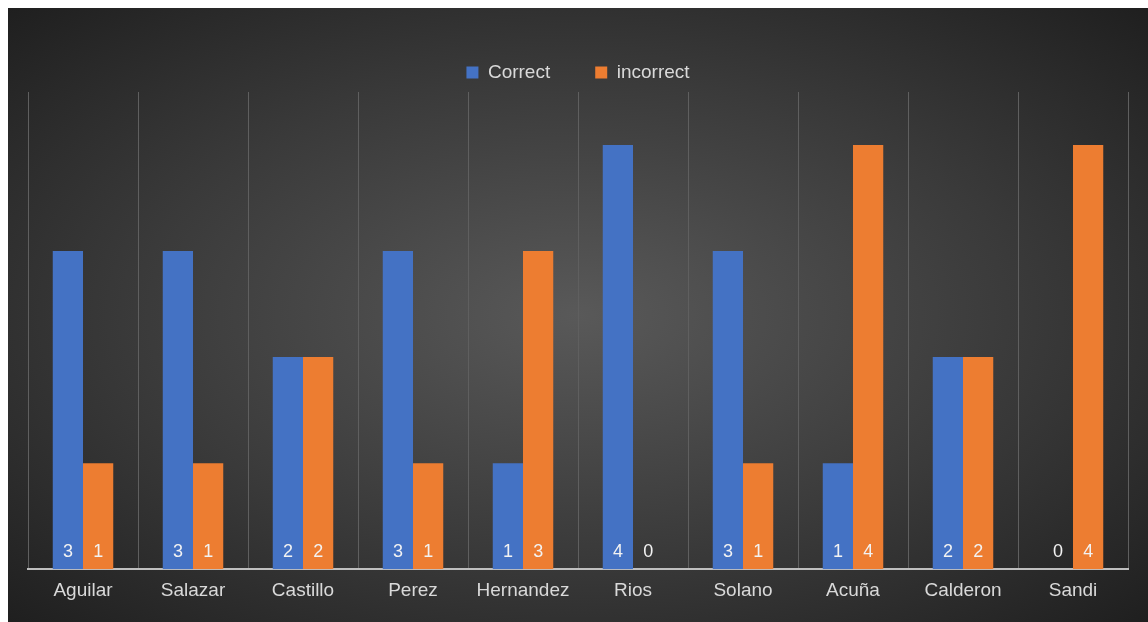 The height and width of the screenshot is (622, 1148). Describe the element at coordinates (853, 589) in the screenshot. I see `x-tick-label: Acuña` at that location.